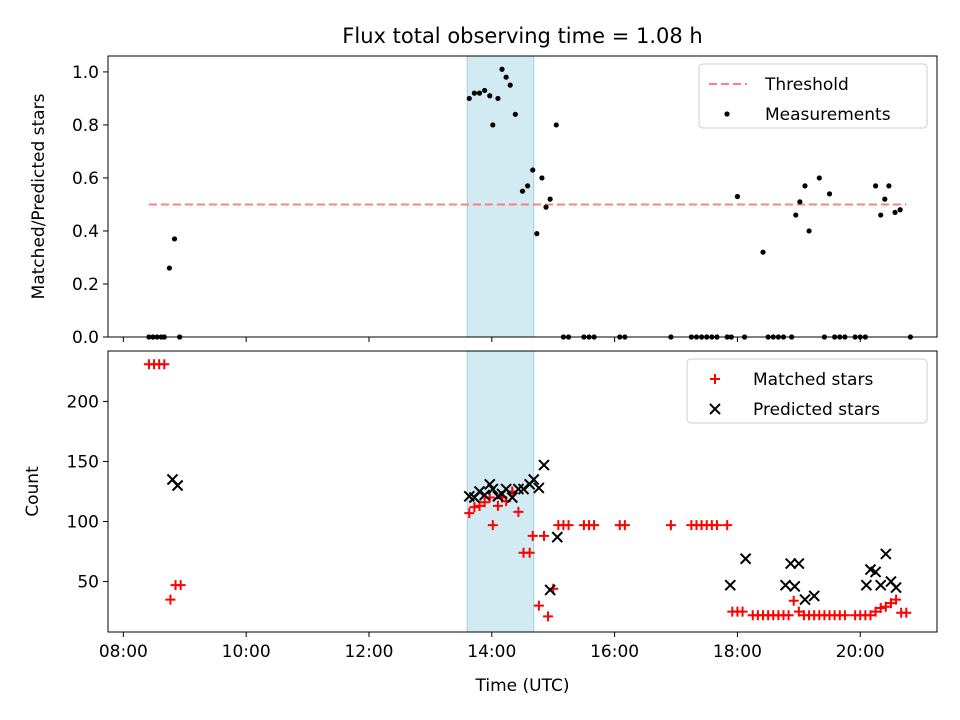  I want to click on y-tick-label: 150, so click(83, 462).